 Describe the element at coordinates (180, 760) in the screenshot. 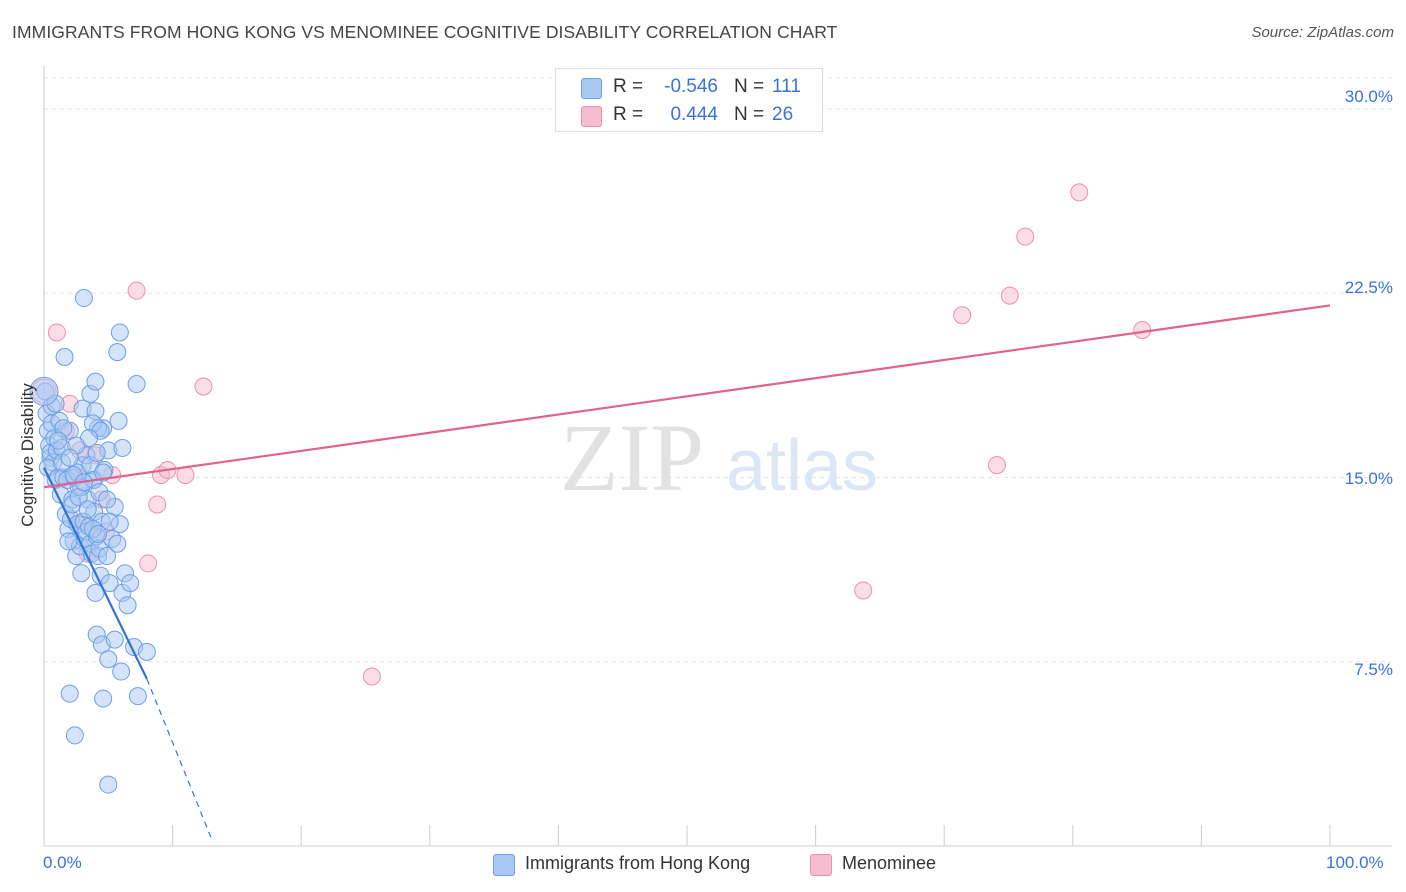

I see `hong-kong-trend-extension` at that location.